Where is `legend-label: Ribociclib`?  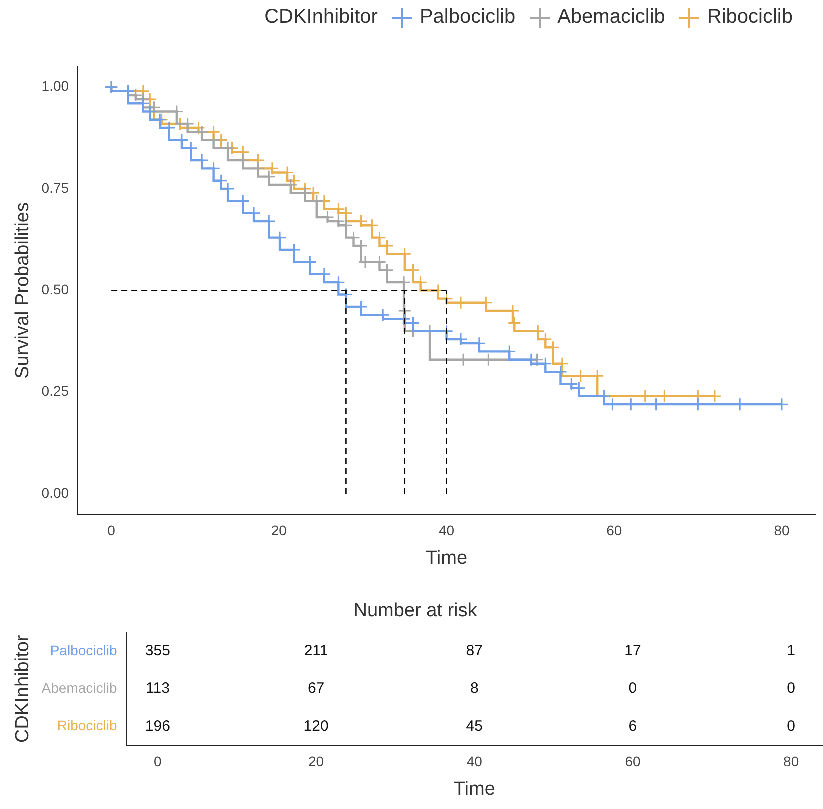
legend-label: Ribociclib is located at coordinates (750, 17).